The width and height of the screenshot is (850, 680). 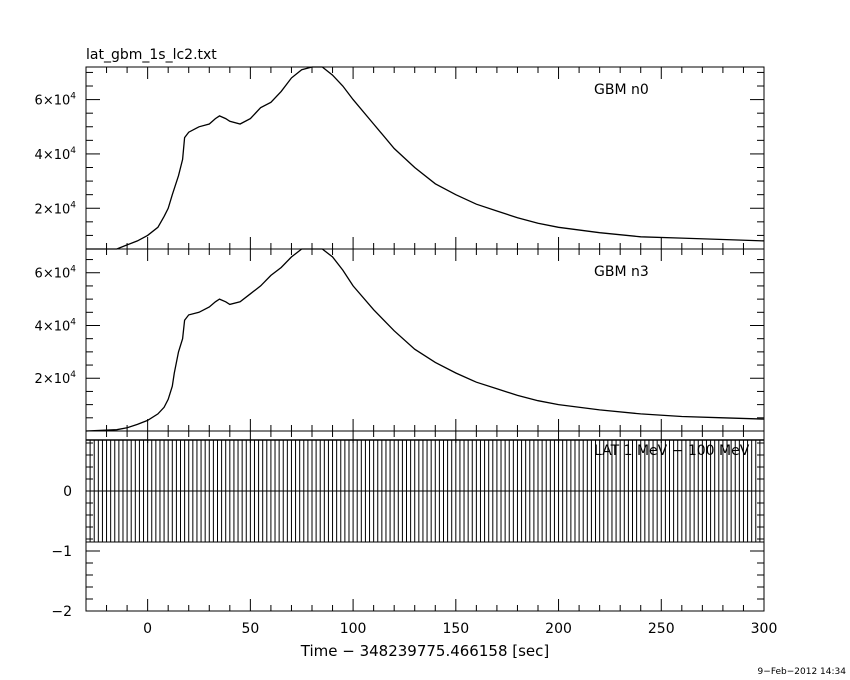 What do you see at coordinates (672, 451) in the screenshot?
I see `lat-legend: LAT 1 MeV − 100 MeV` at bounding box center [672, 451].